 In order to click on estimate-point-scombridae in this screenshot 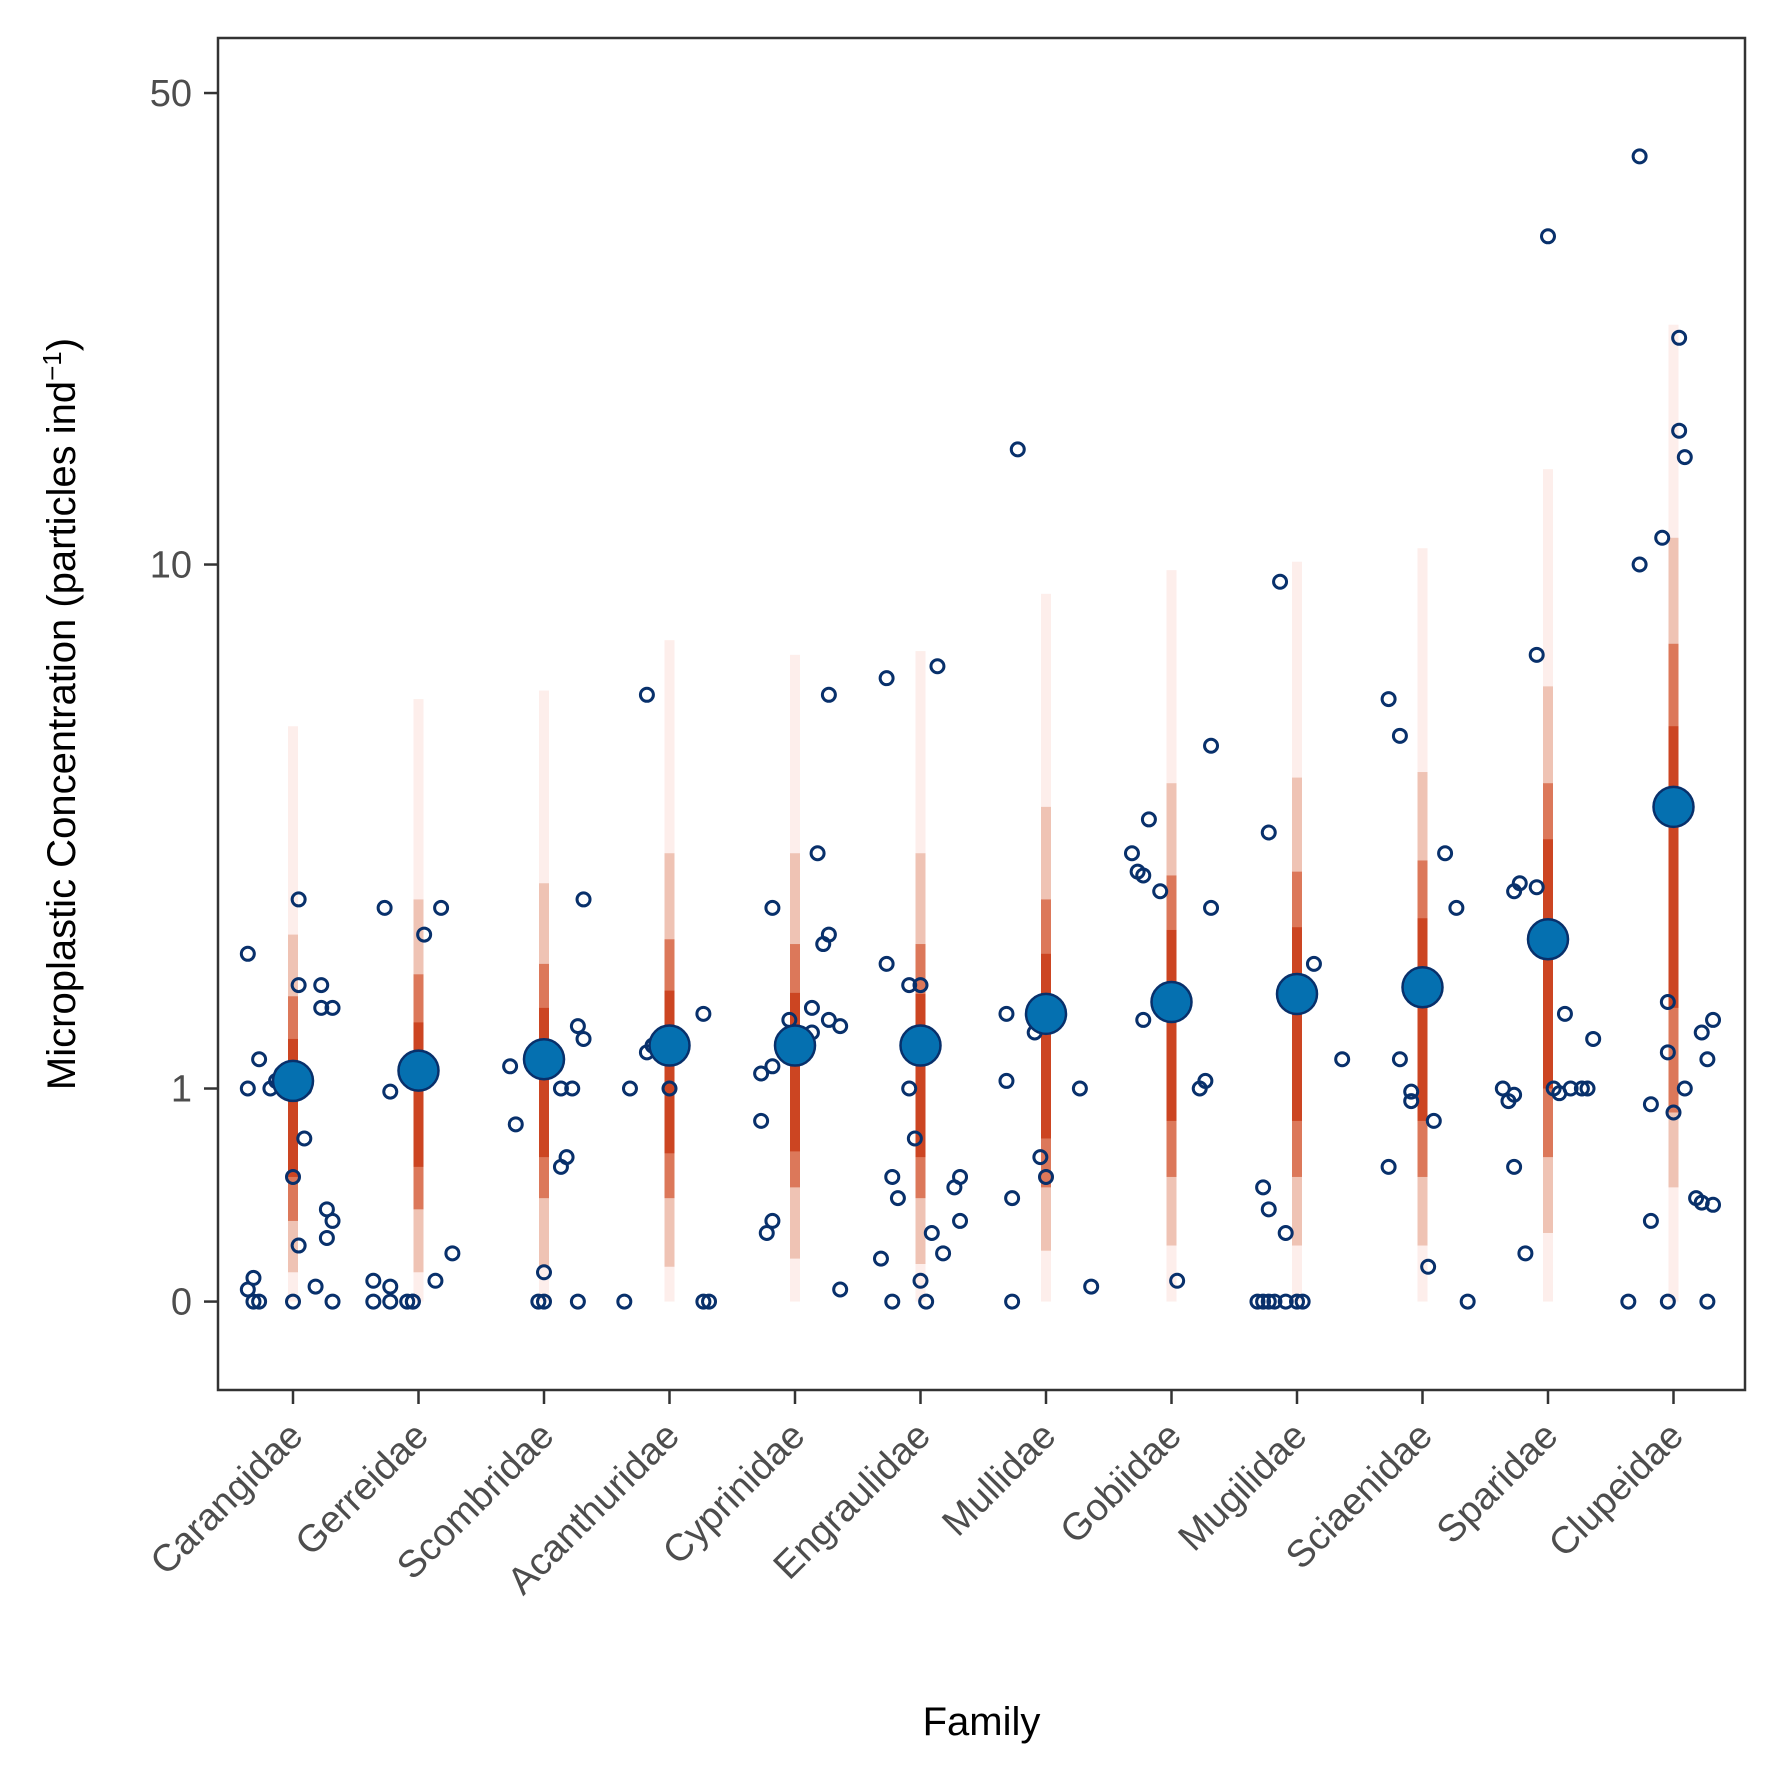, I will do `click(544, 1059)`.